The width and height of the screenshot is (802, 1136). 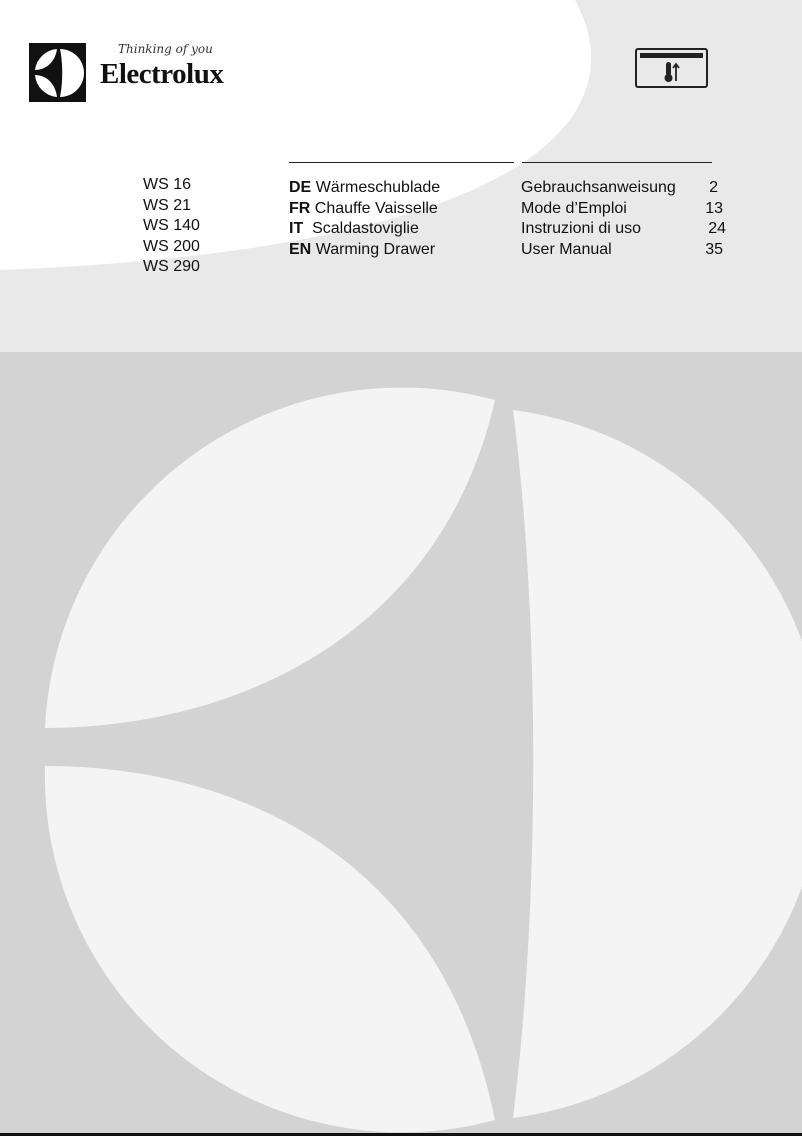 What do you see at coordinates (375, 249) in the screenshot?
I see `product-name: Warming Drawer` at bounding box center [375, 249].